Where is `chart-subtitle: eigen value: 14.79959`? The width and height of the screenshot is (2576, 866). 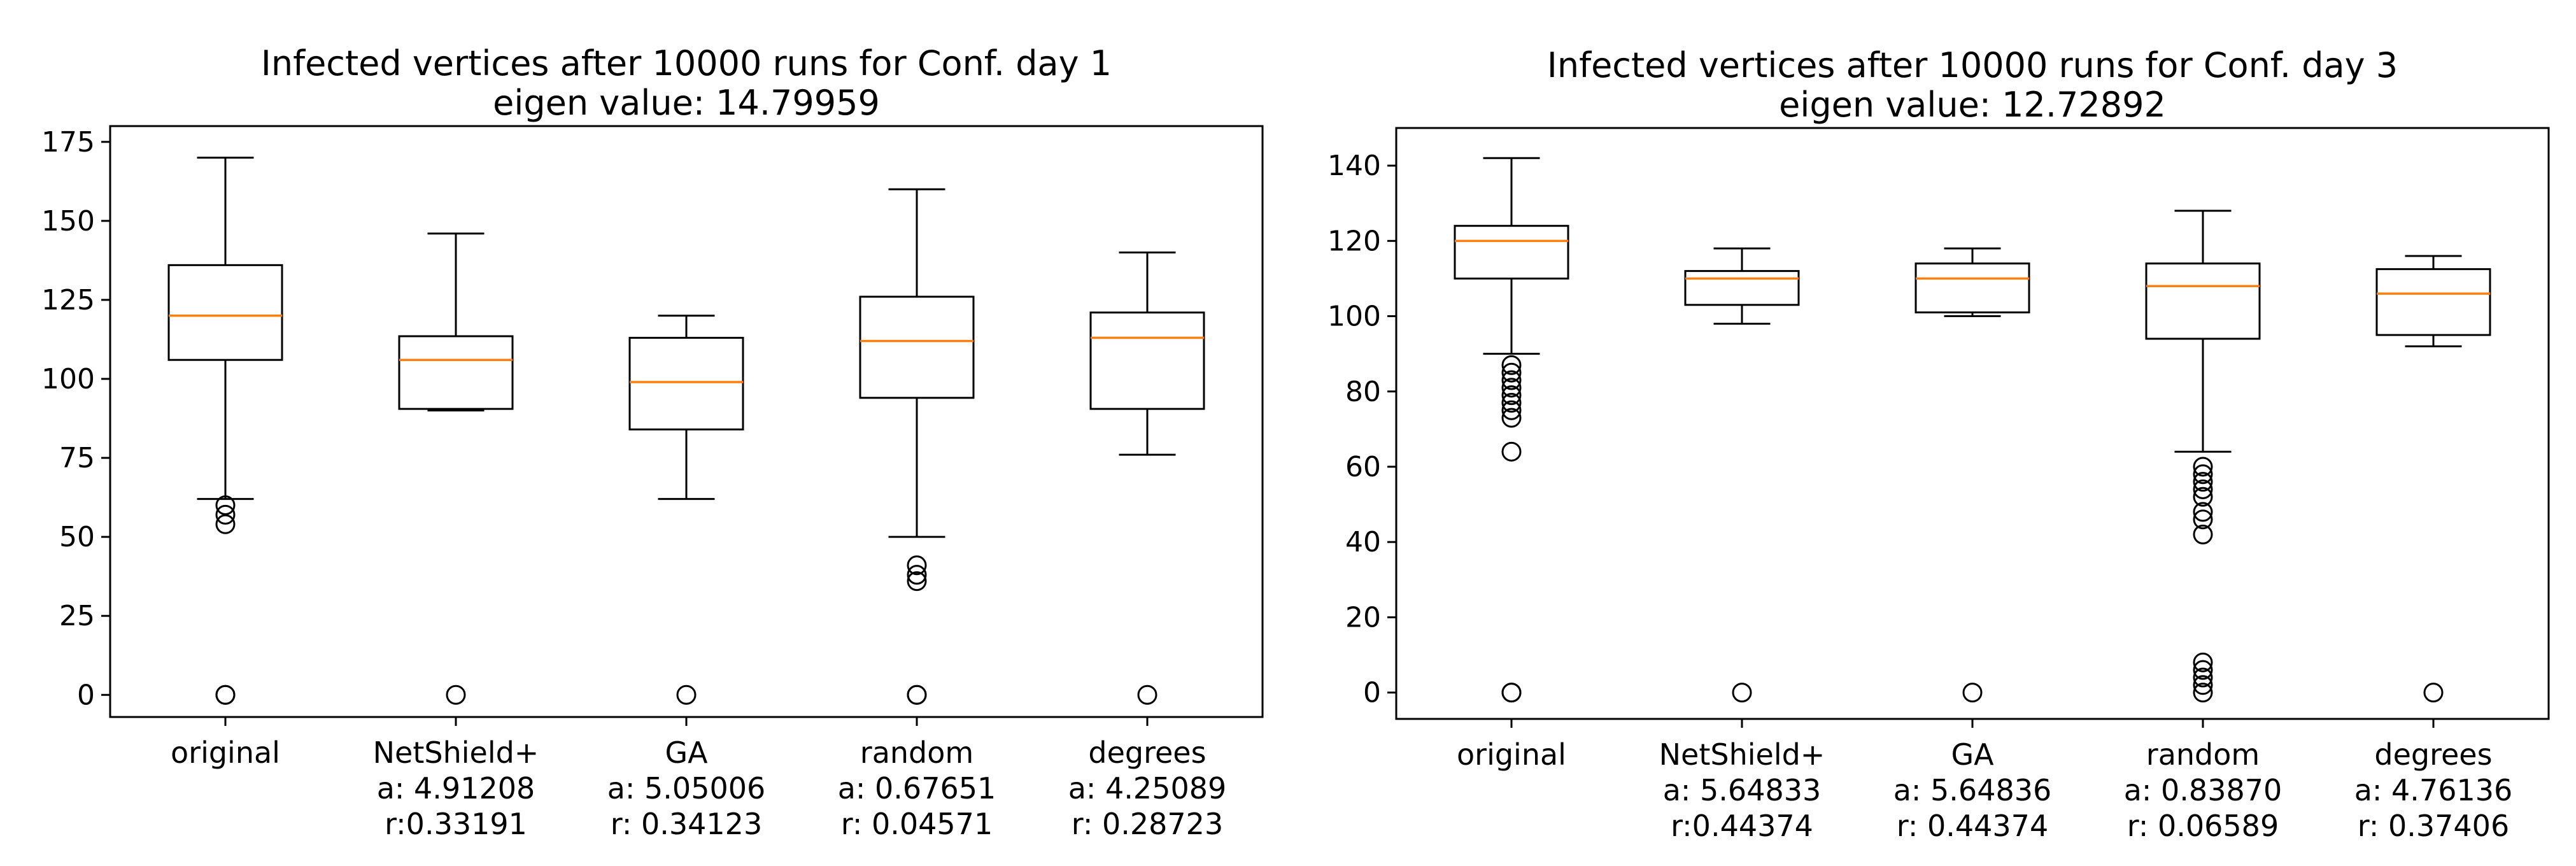 chart-subtitle: eigen value: 14.79959 is located at coordinates (686, 103).